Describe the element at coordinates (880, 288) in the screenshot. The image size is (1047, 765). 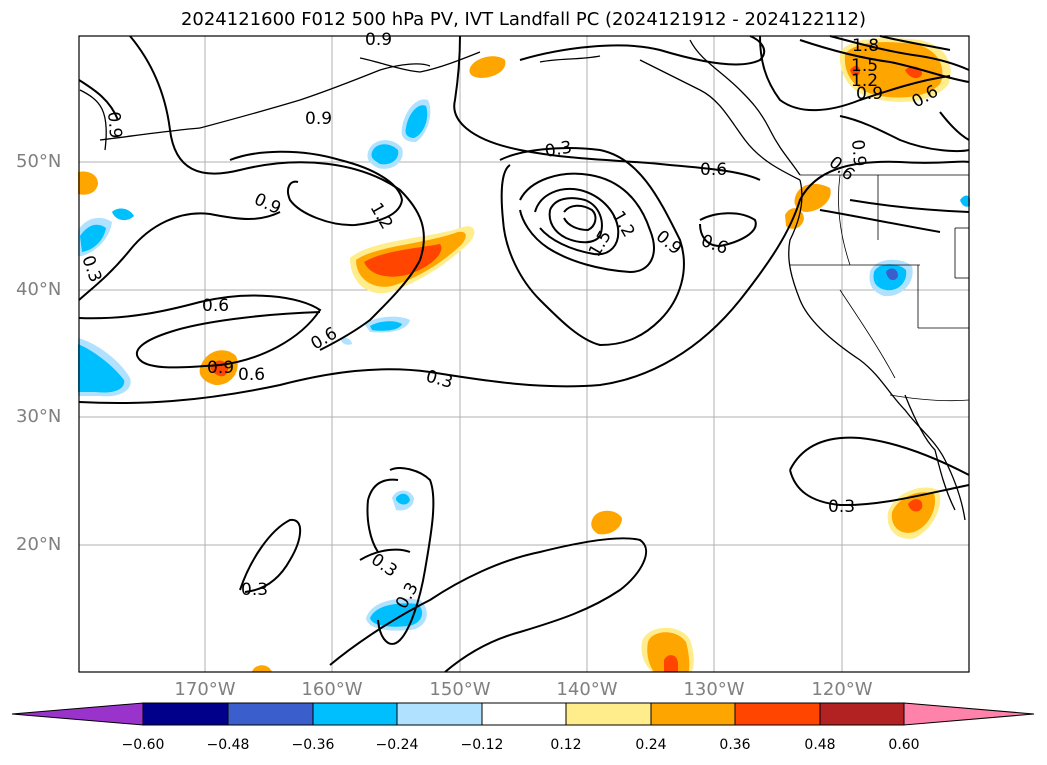
I see `political-borders` at that location.